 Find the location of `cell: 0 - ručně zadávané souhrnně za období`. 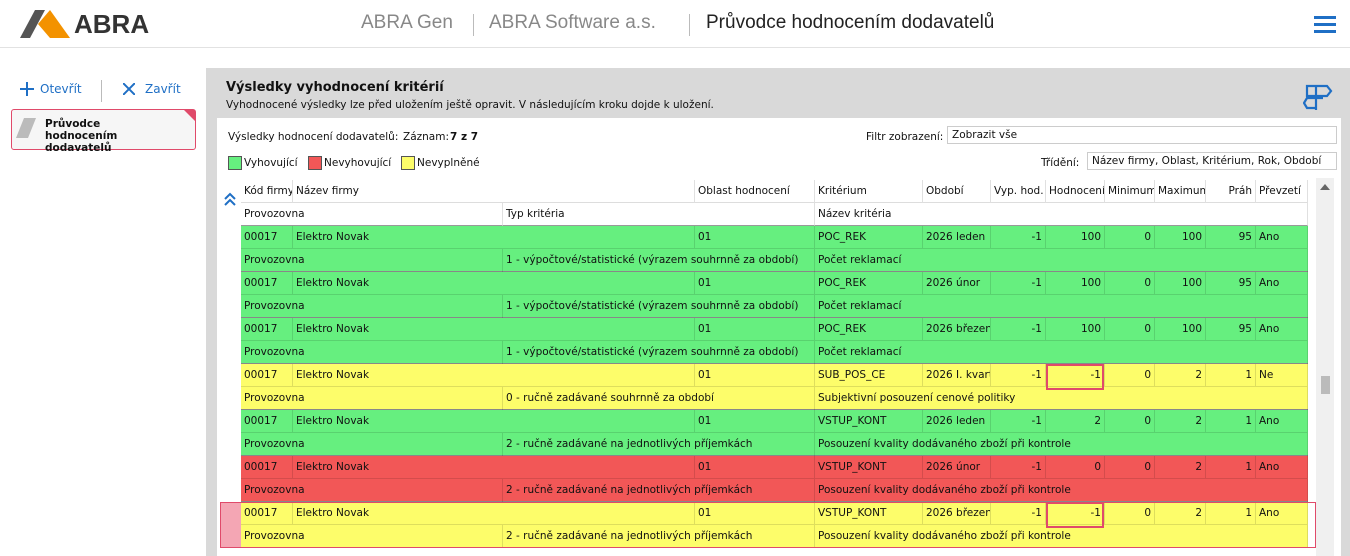

cell: 0 - ručně zadávané souhrnně za období is located at coordinates (659, 398).